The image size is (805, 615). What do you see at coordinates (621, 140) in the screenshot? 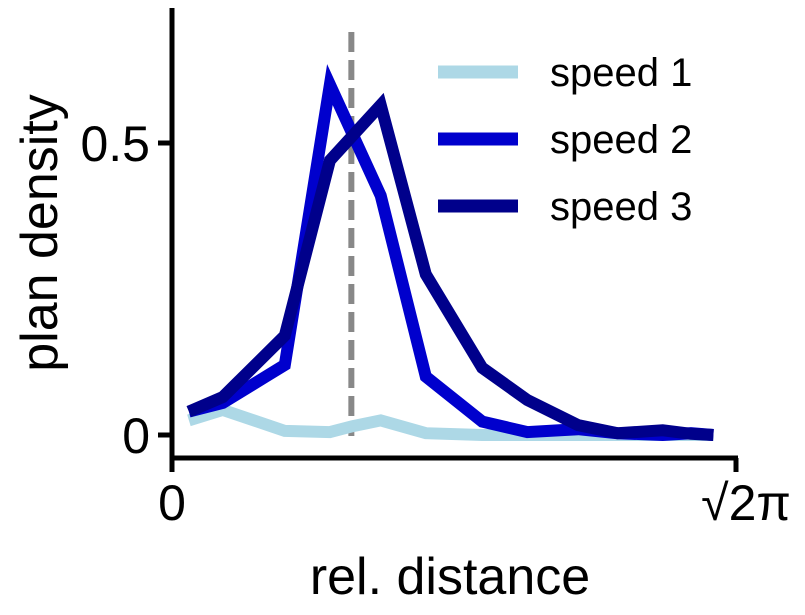
I see `legend-label: speed 2` at bounding box center [621, 140].